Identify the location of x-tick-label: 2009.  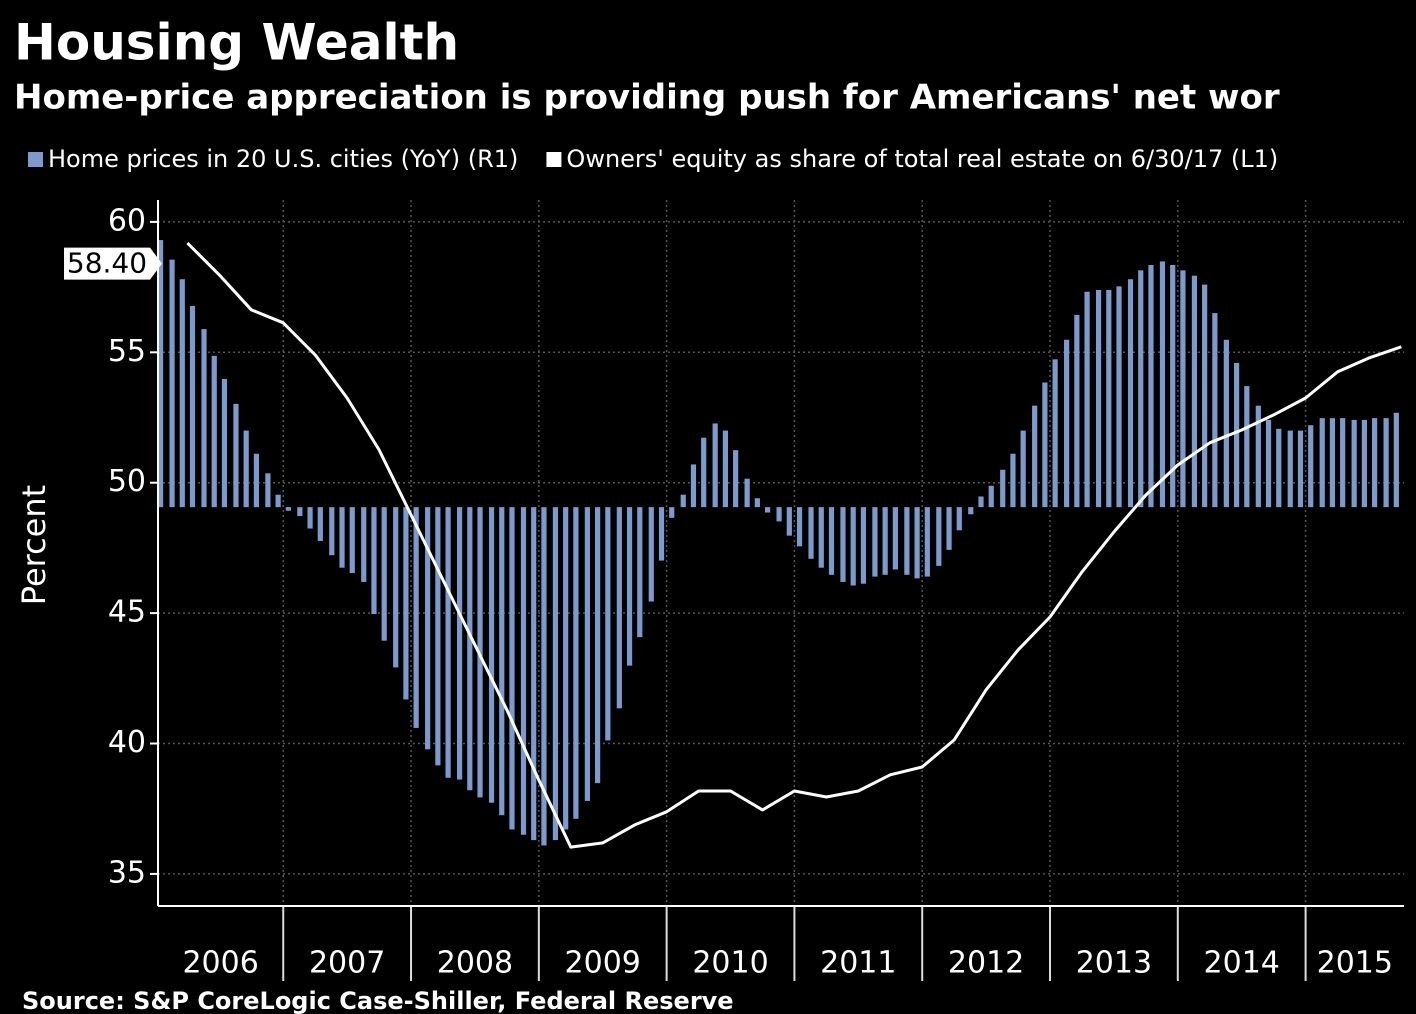
(603, 963).